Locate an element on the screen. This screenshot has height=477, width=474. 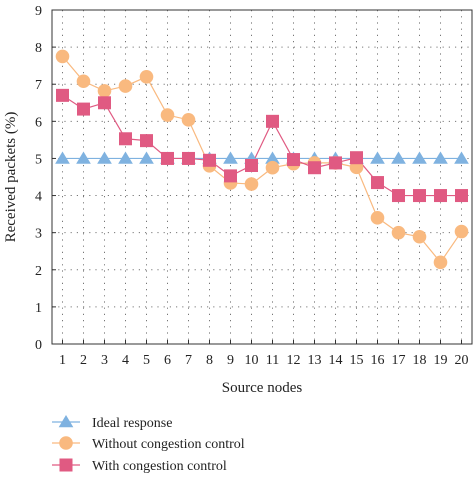
x-tick-label-8: 8 is located at coordinates (209, 360).